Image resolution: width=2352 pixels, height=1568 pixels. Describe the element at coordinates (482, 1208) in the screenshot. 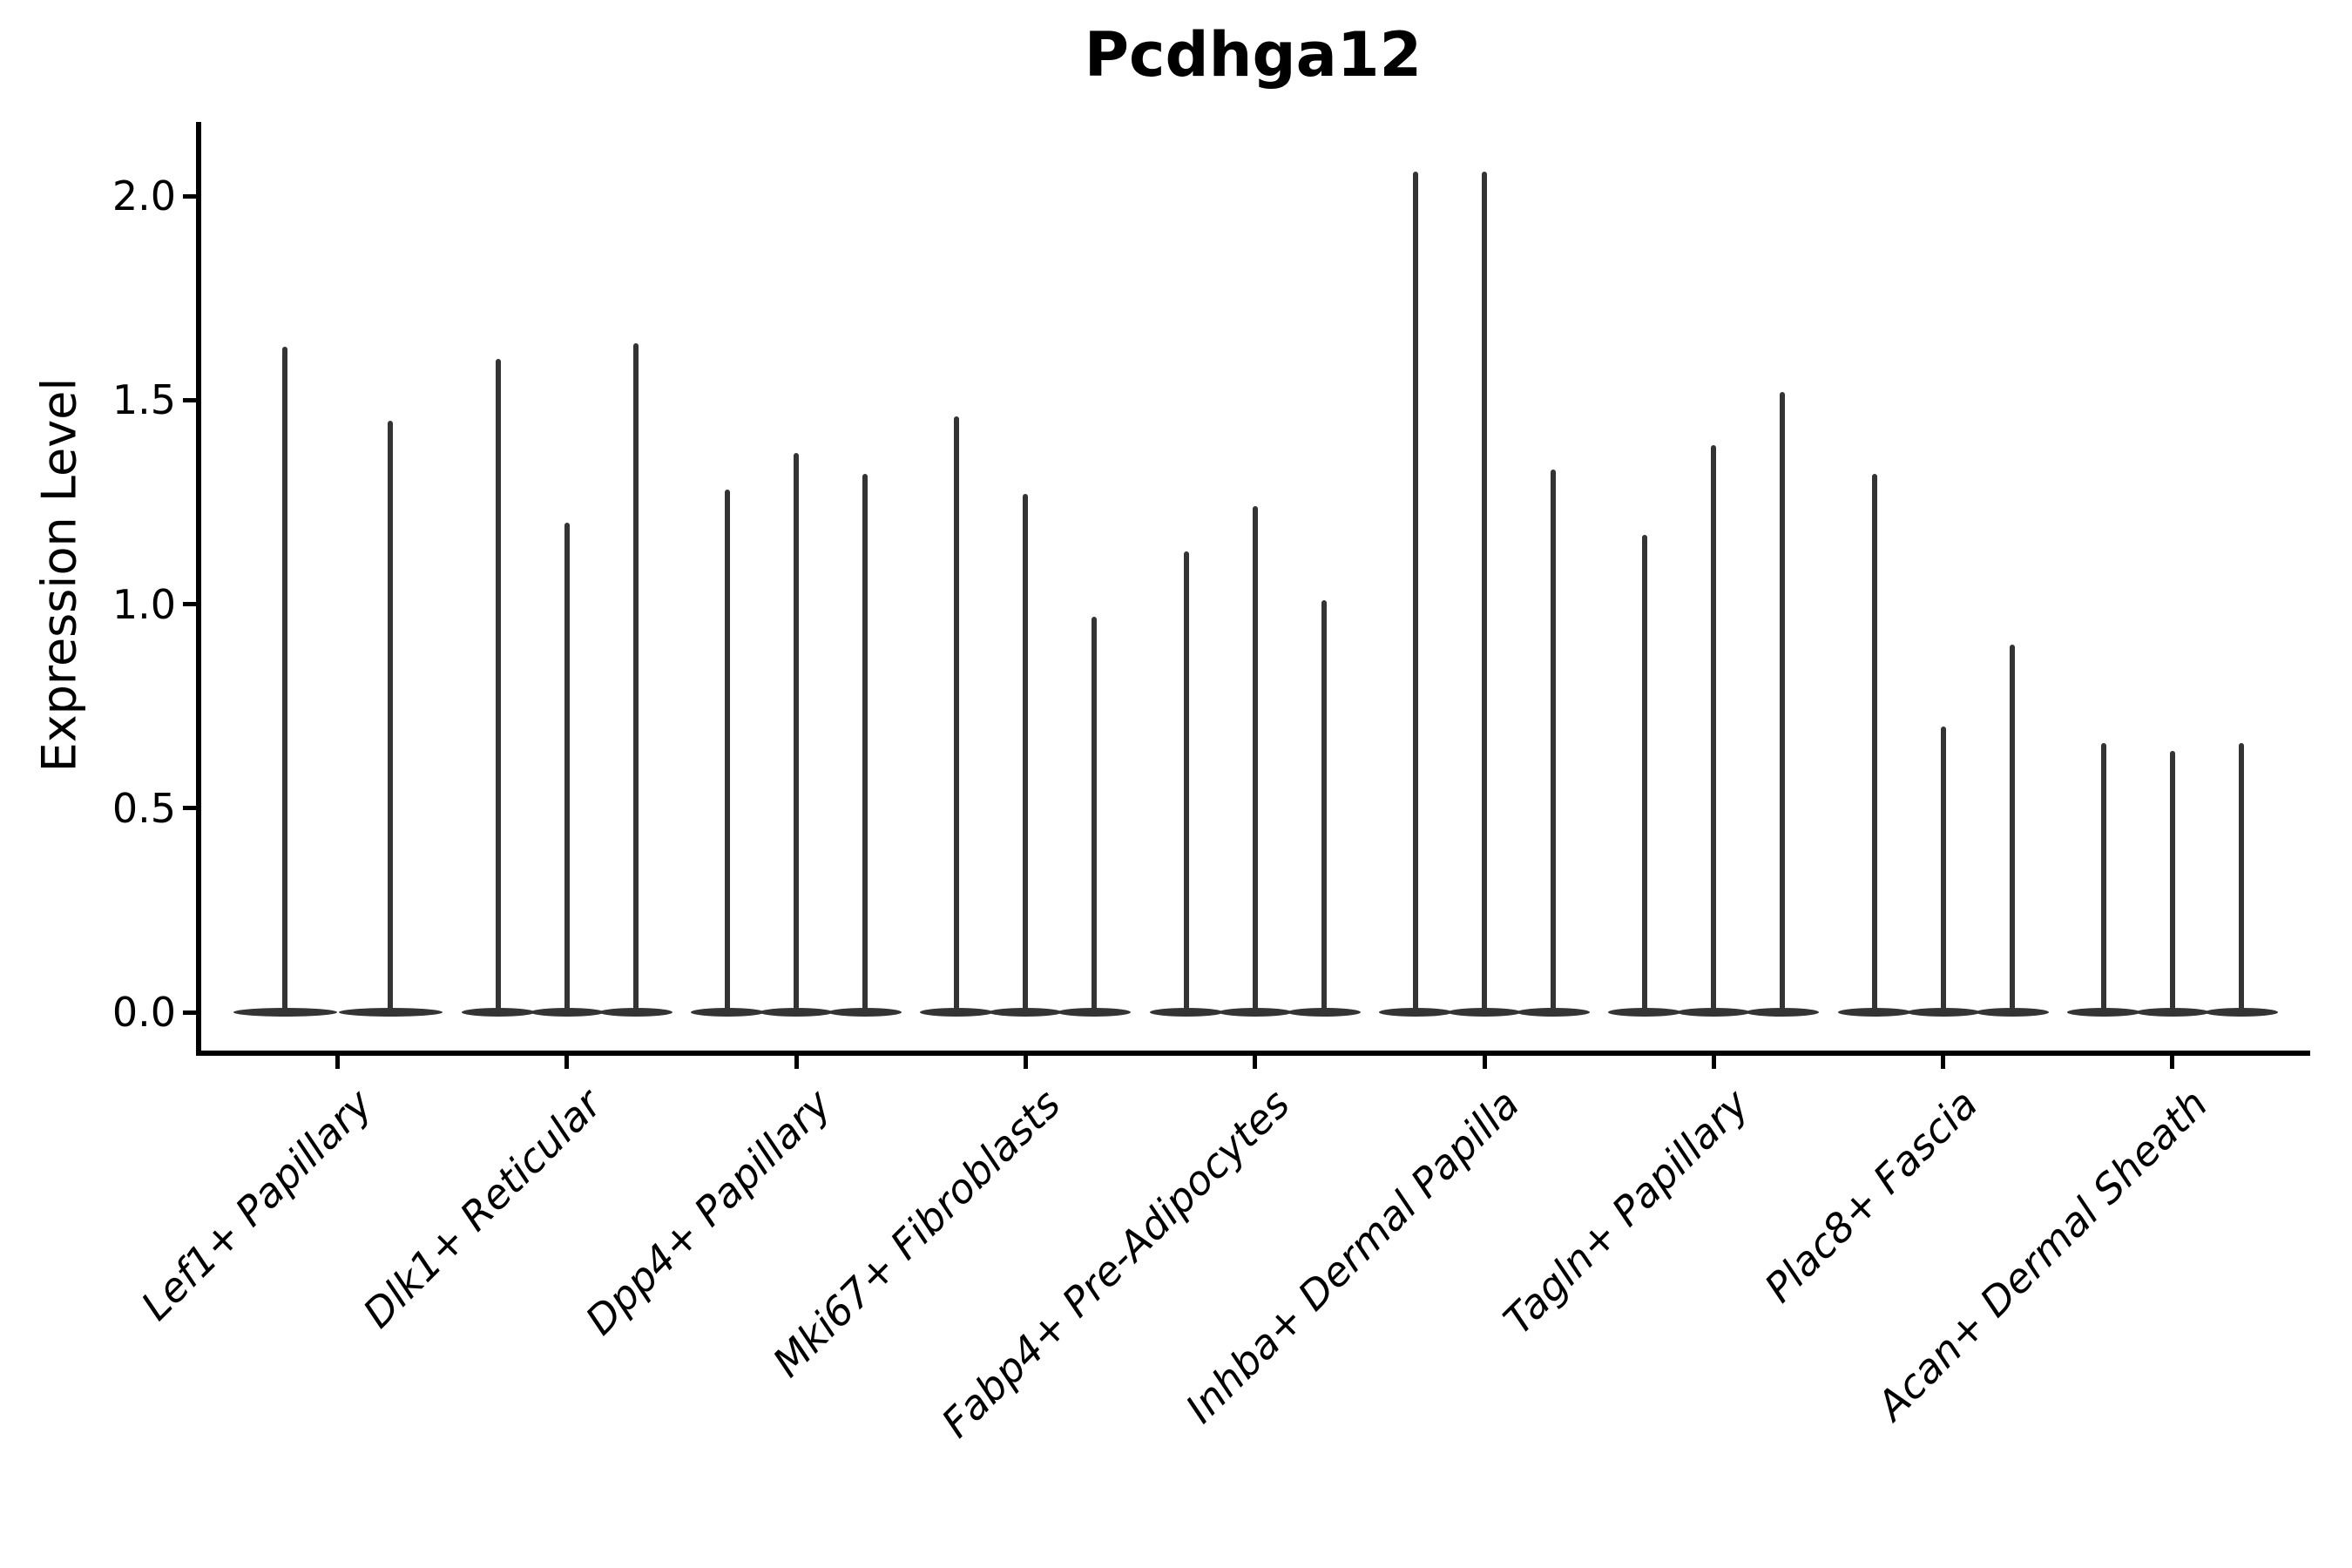

I see `x-tick-label: Dlk1+ Reticular` at that location.